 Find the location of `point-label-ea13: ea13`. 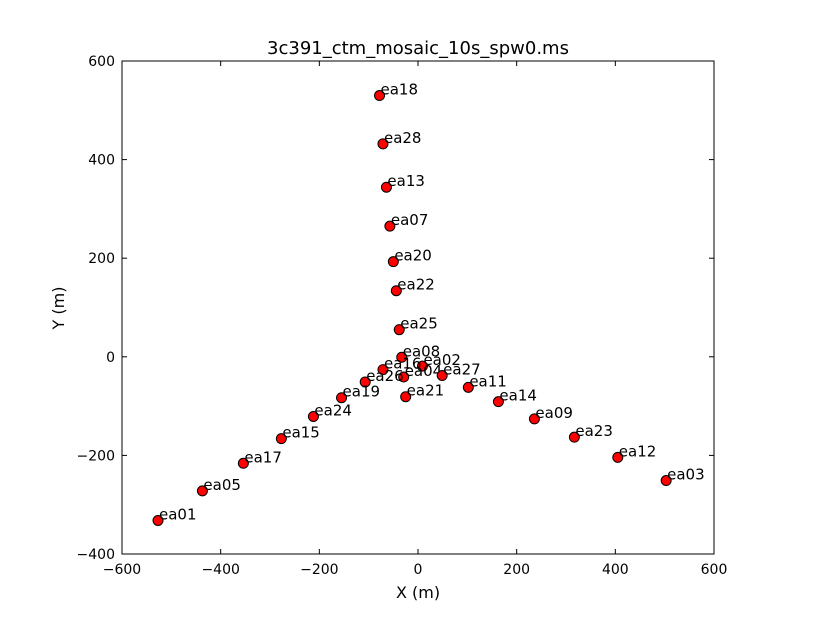

point-label-ea13: ea13 is located at coordinates (406, 181).